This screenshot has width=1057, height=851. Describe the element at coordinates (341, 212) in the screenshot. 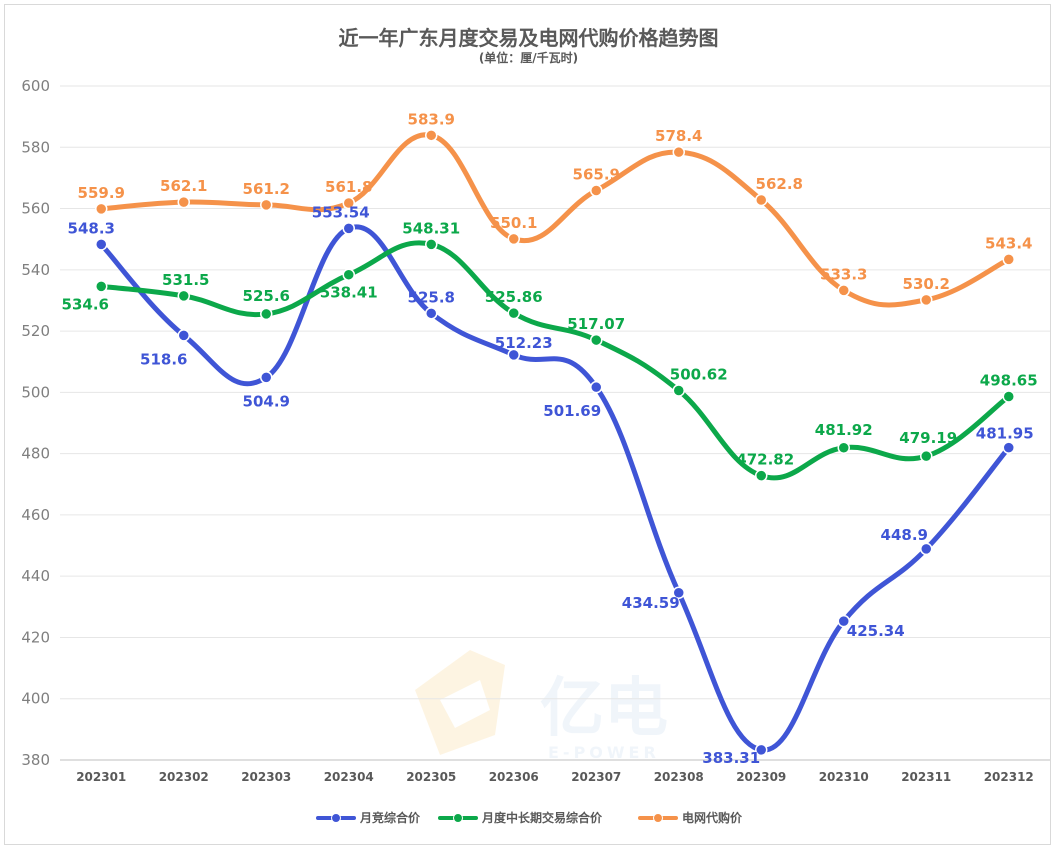

I see `data-label: 553.54` at that location.